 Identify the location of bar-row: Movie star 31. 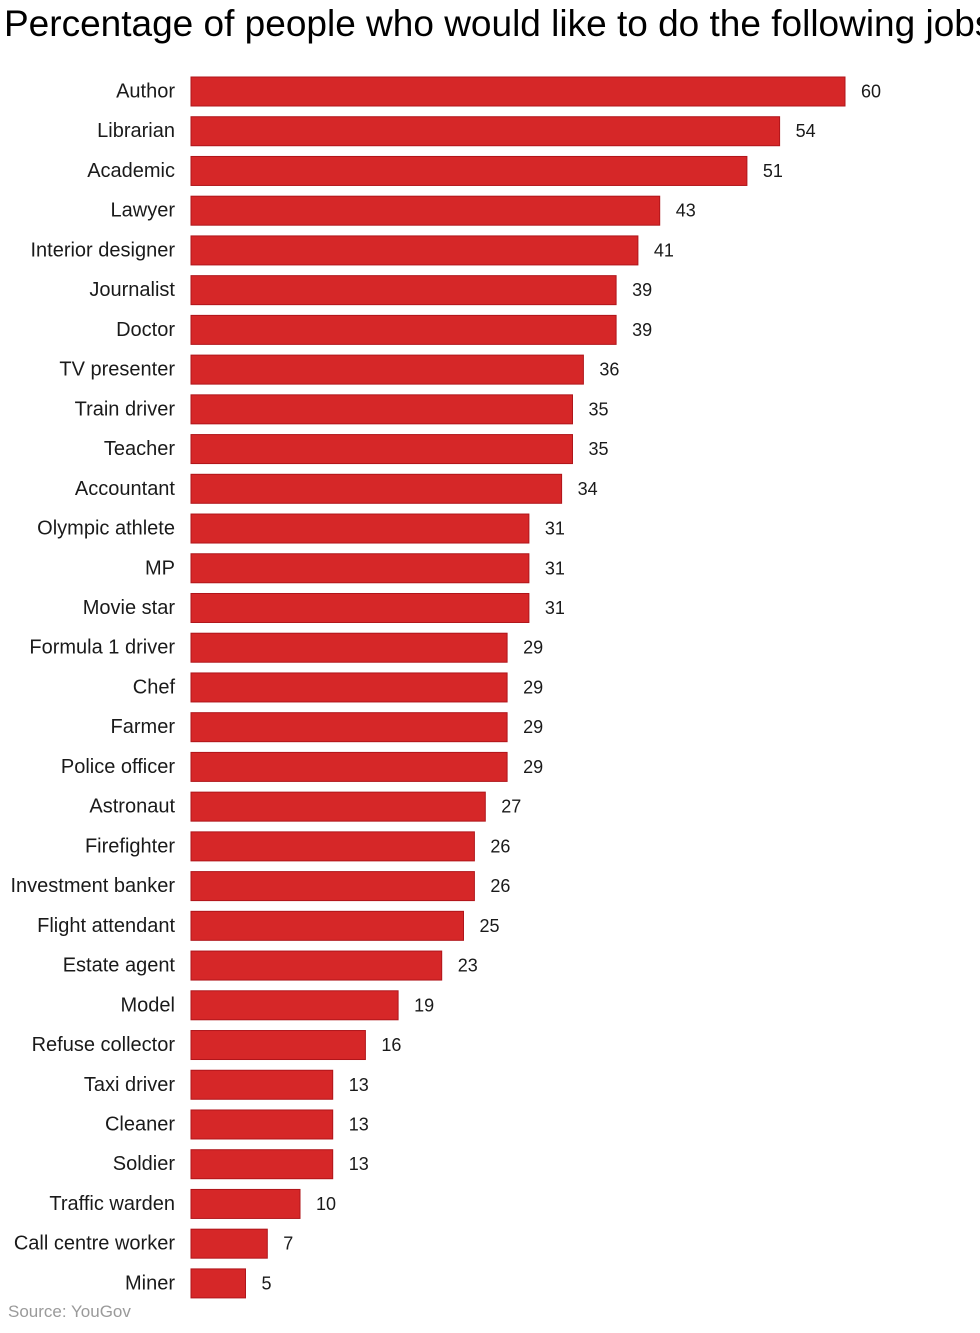
(324, 607).